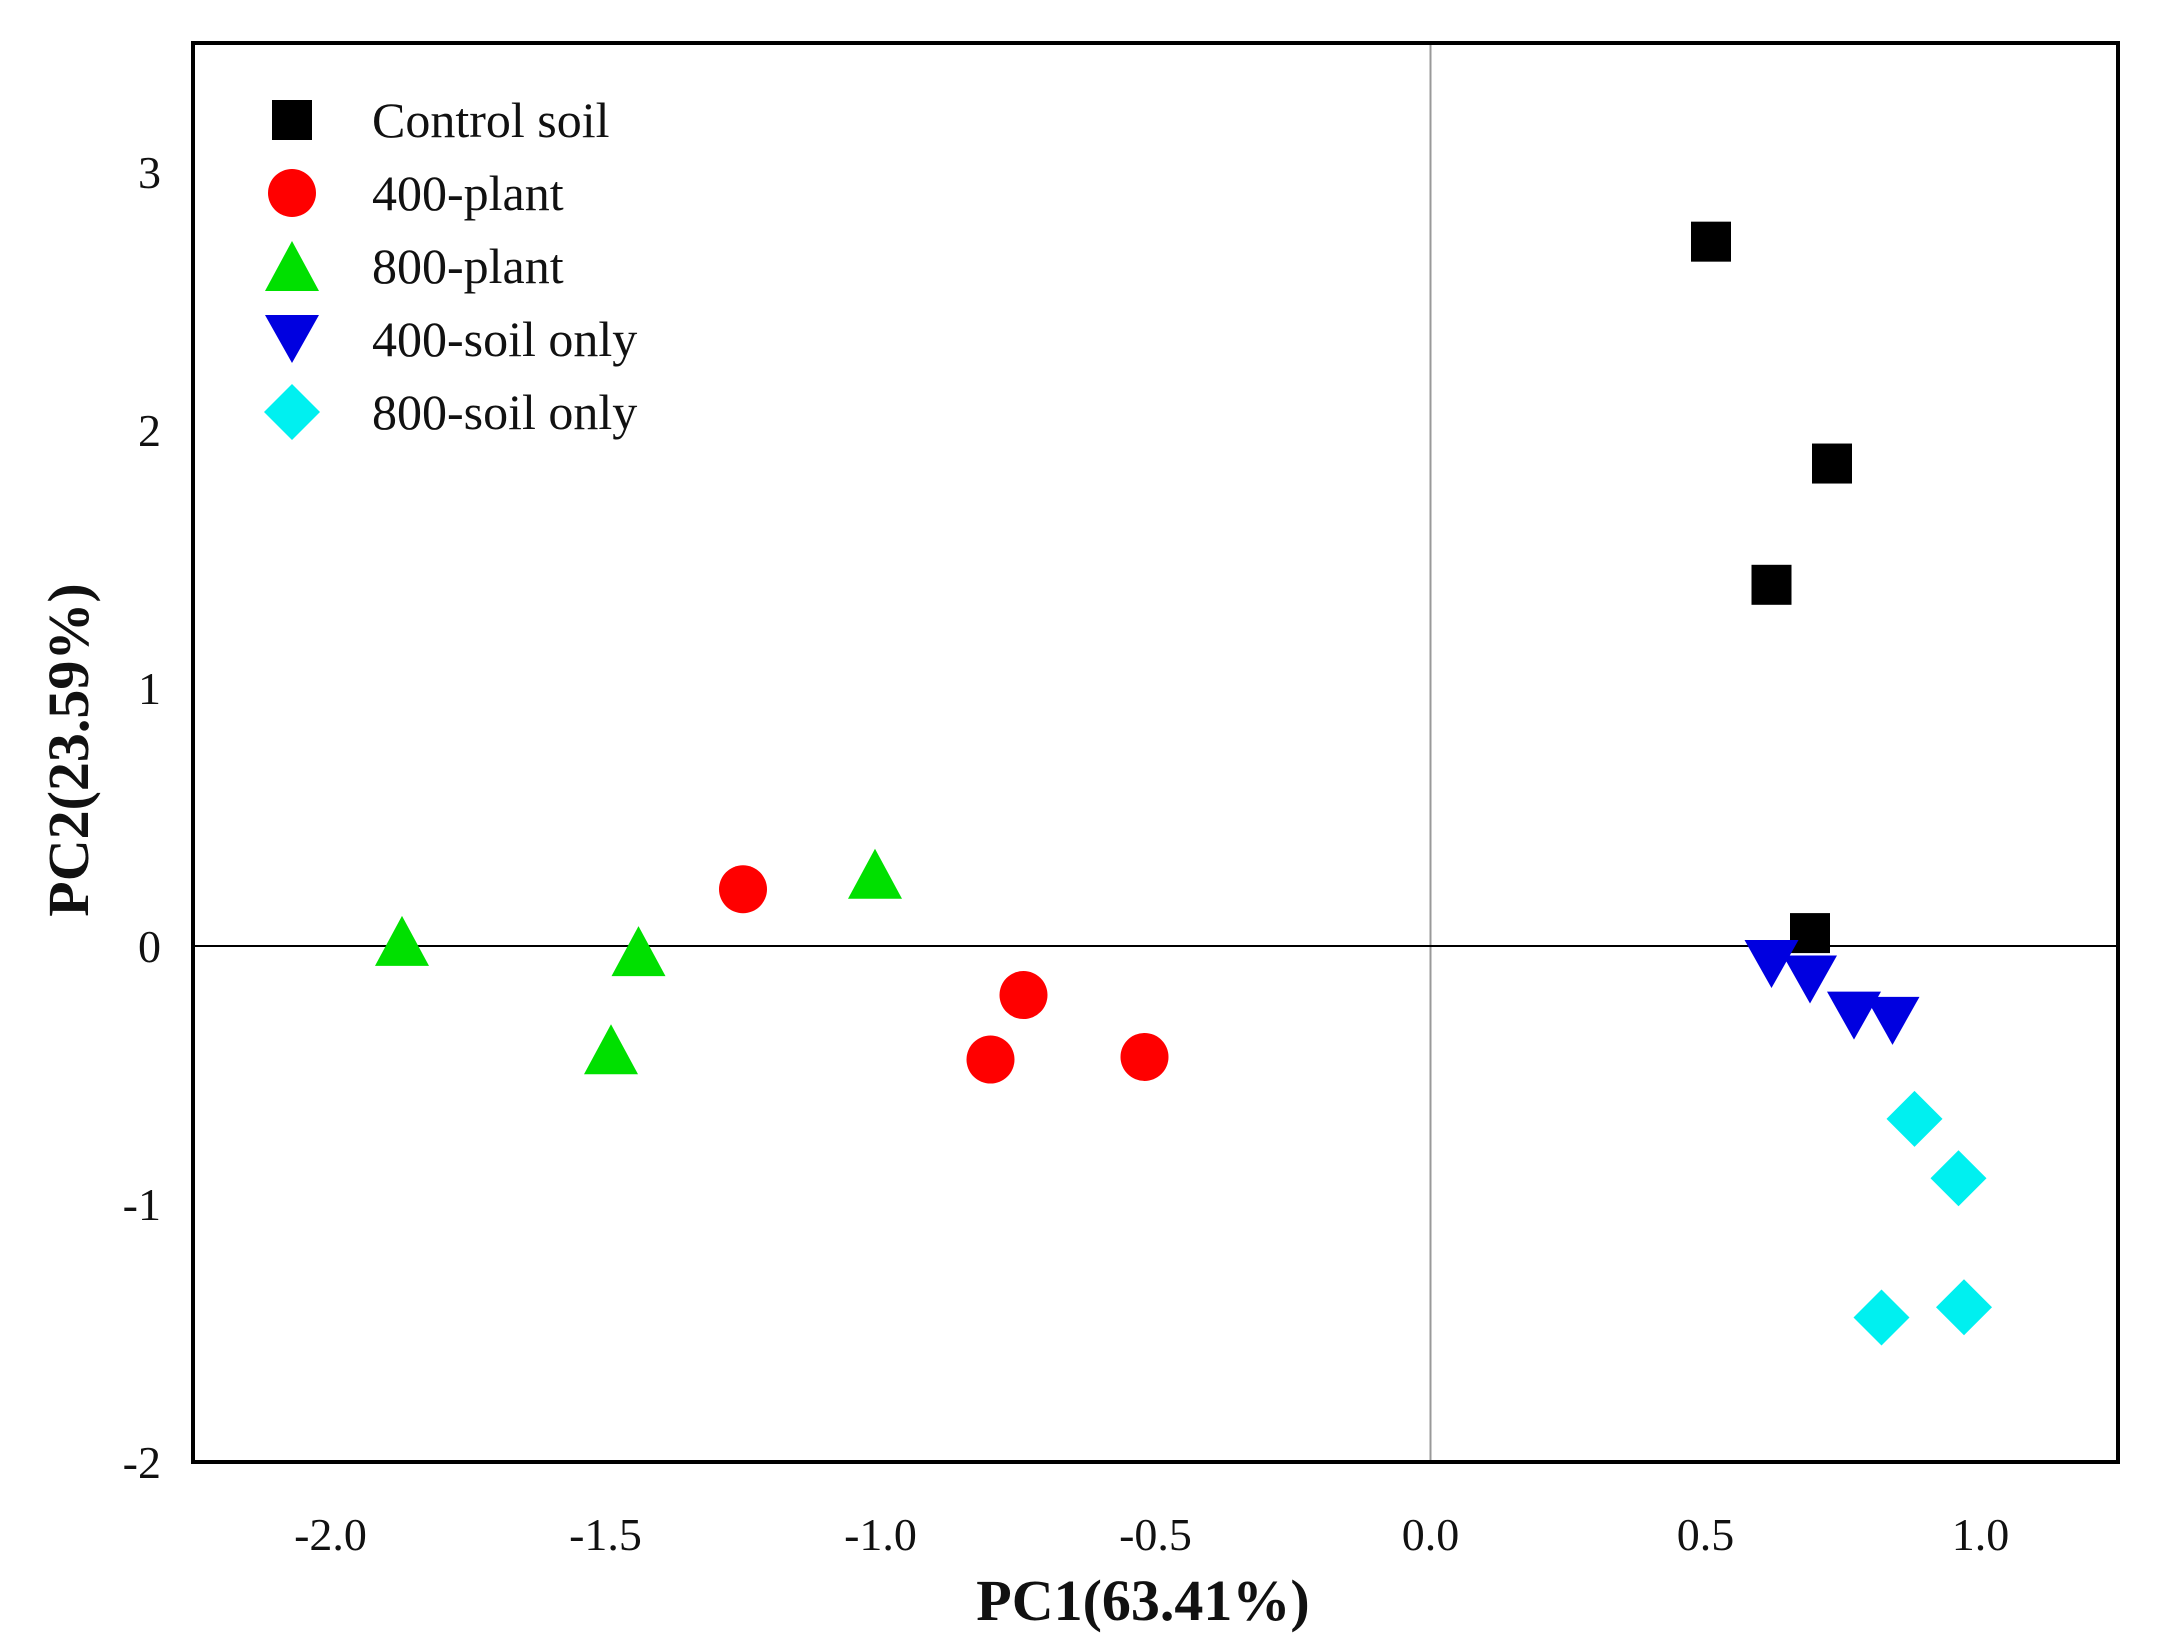 This screenshot has height=1641, width=2160. Describe the element at coordinates (1981, 1534) in the screenshot. I see `x-tick-label: 1.0` at that location.